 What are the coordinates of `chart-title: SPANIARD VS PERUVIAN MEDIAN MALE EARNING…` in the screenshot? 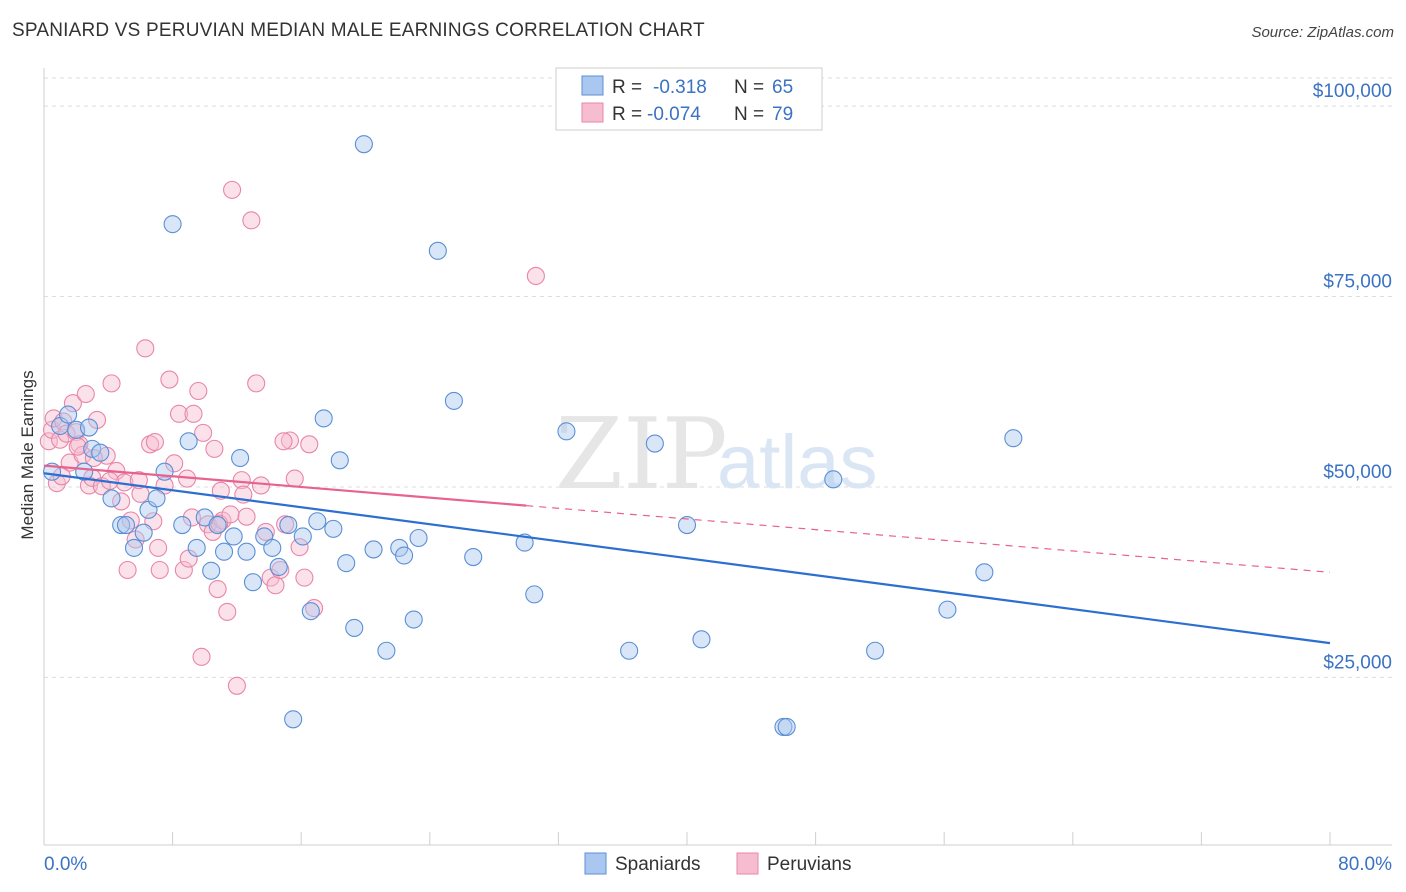 It's located at (358, 30).